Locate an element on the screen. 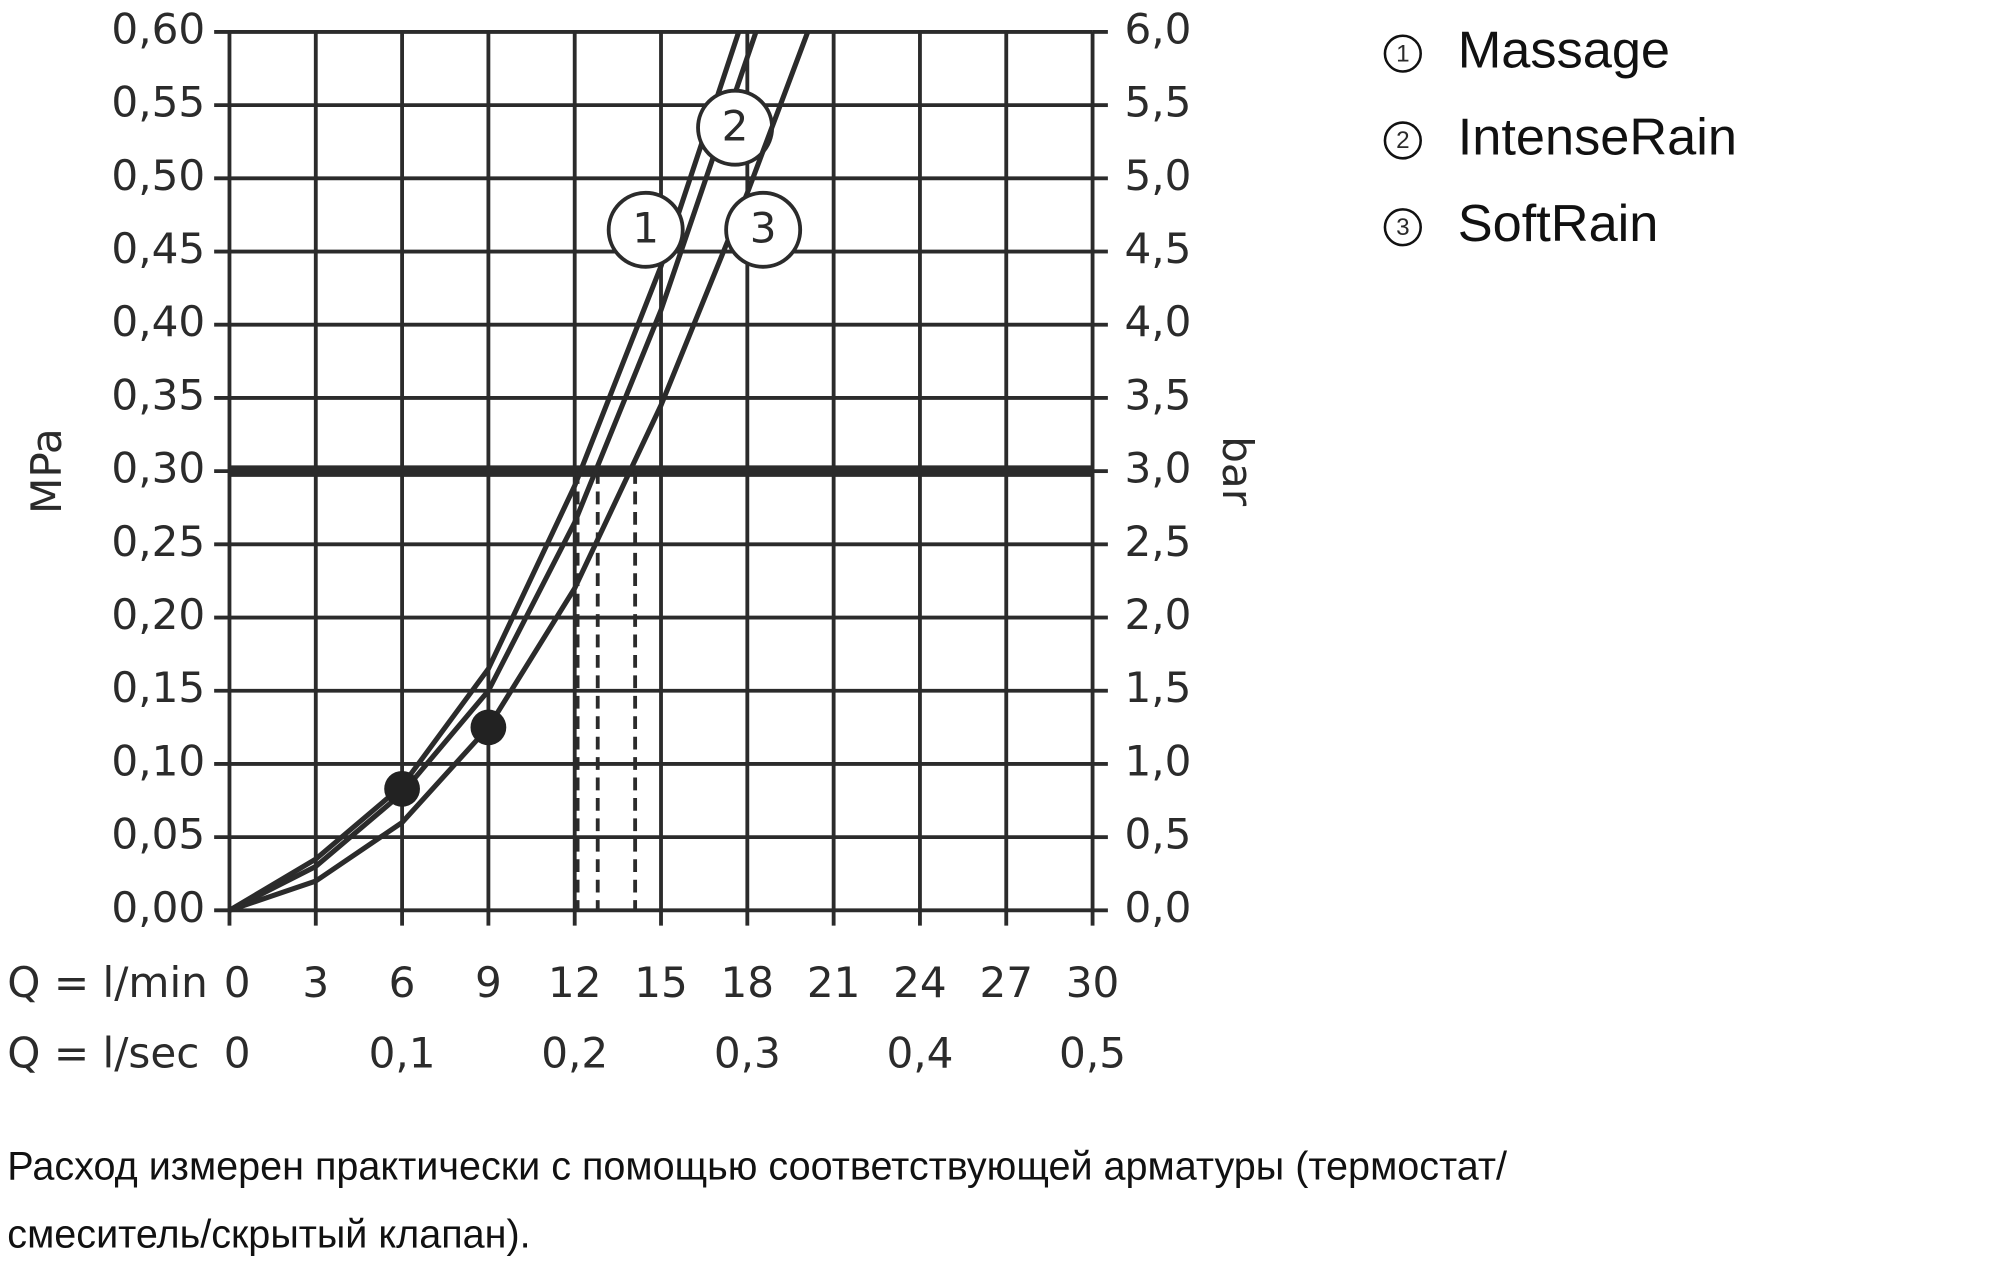 Image resolution: width=2000 pixels, height=1264 pixels. legend-label: Massage is located at coordinates (1564, 50).